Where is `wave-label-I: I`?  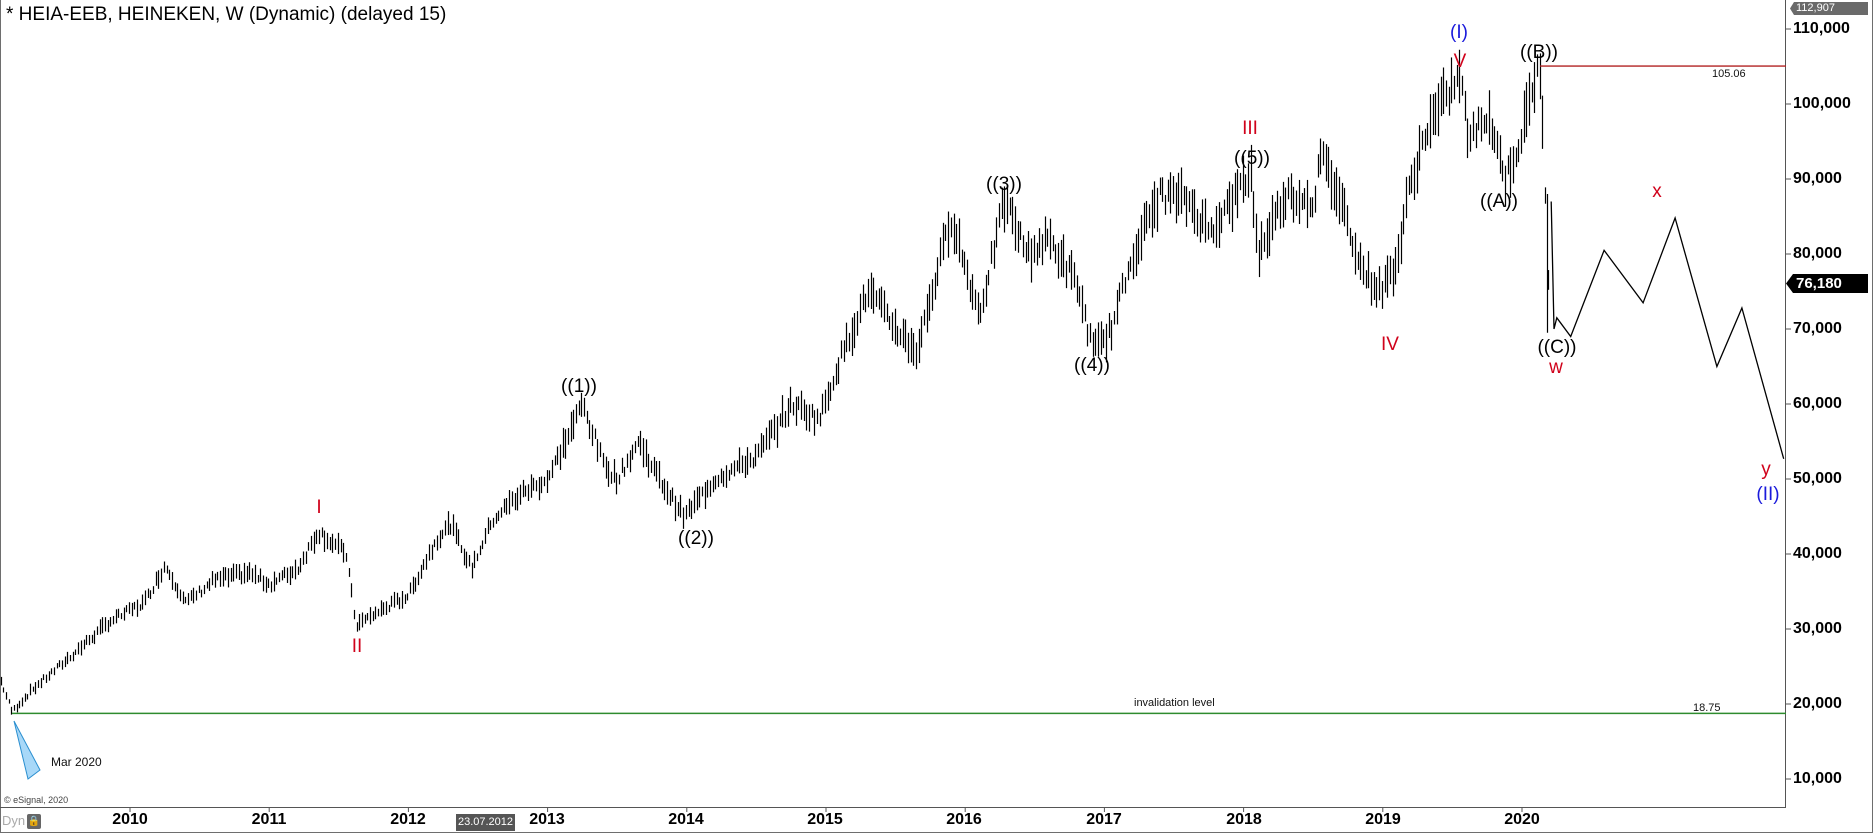 wave-label-I: I is located at coordinates (319, 507).